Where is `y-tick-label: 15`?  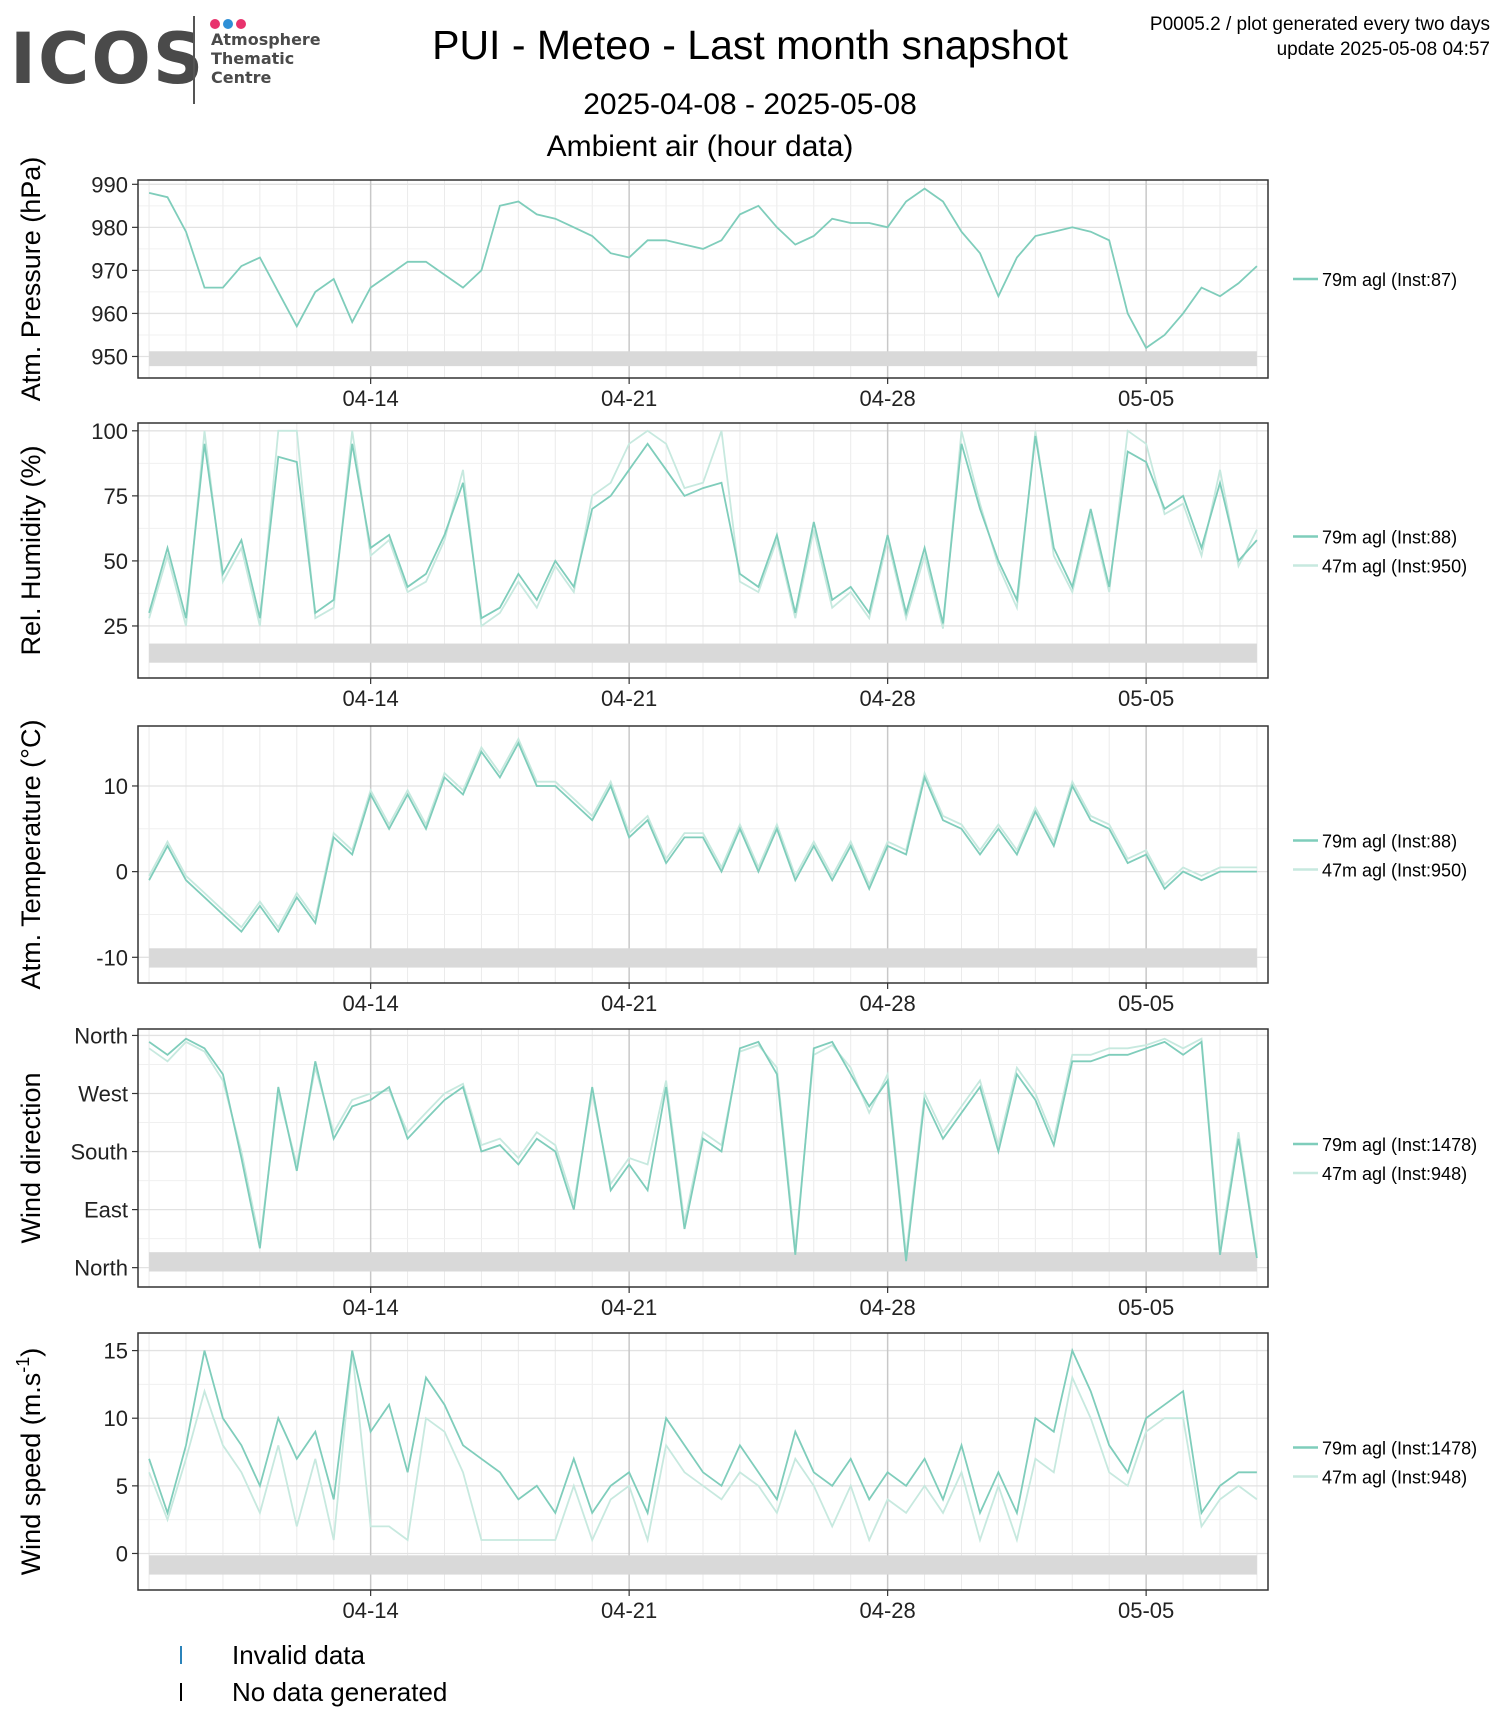
y-tick-label: 15 is located at coordinates (116, 1351).